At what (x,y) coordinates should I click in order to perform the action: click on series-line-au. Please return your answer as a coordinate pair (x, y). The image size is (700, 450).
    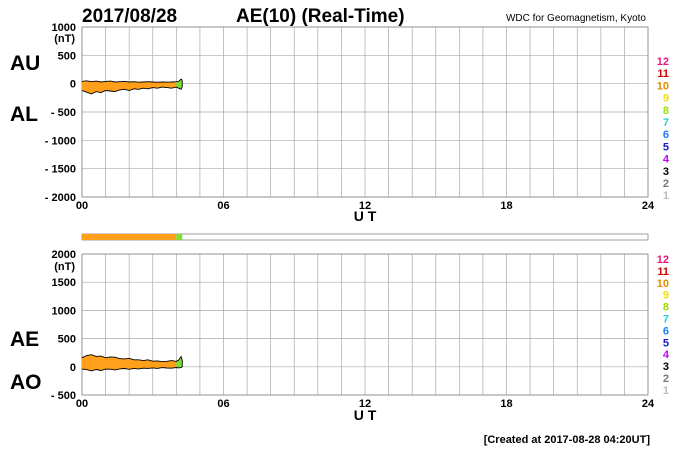
    Looking at the image, I should click on (132, 80).